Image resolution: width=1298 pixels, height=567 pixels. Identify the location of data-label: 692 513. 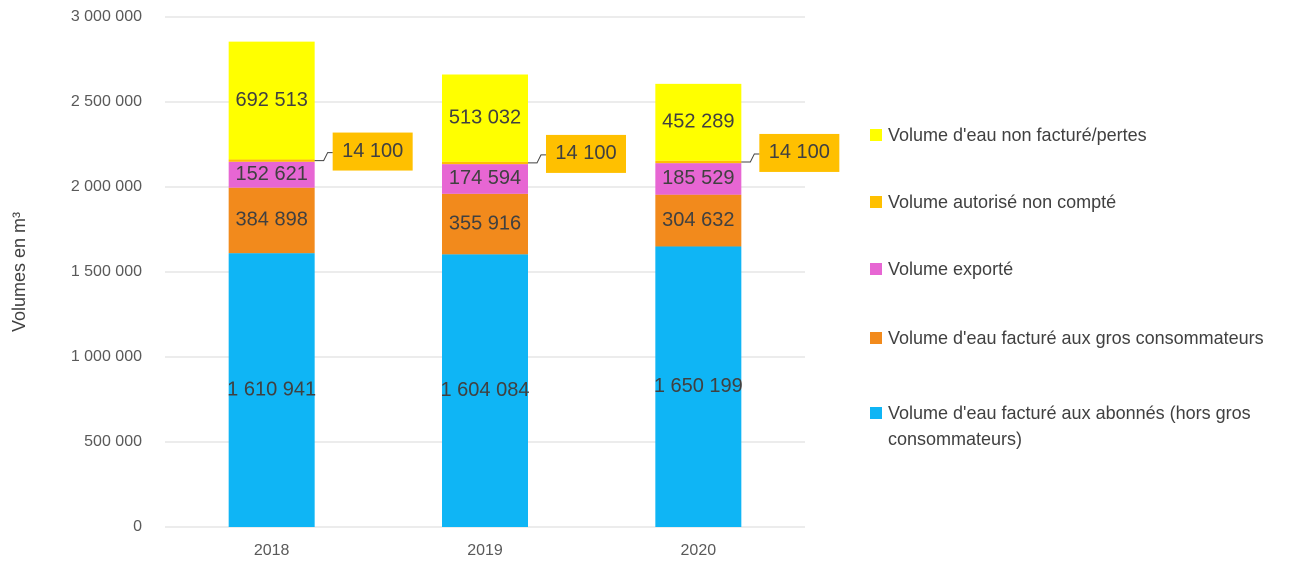
(272, 100).